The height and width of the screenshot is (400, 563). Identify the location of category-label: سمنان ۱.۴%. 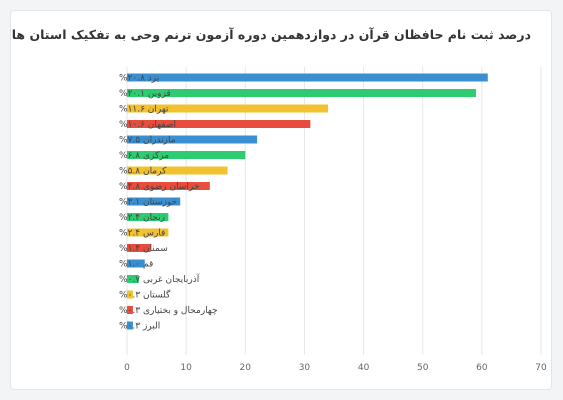
(143, 249).